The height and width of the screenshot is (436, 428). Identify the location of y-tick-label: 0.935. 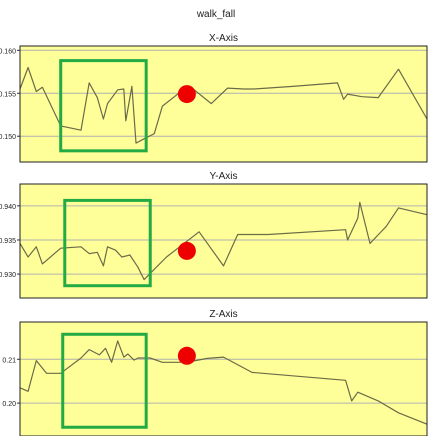
(8, 241).